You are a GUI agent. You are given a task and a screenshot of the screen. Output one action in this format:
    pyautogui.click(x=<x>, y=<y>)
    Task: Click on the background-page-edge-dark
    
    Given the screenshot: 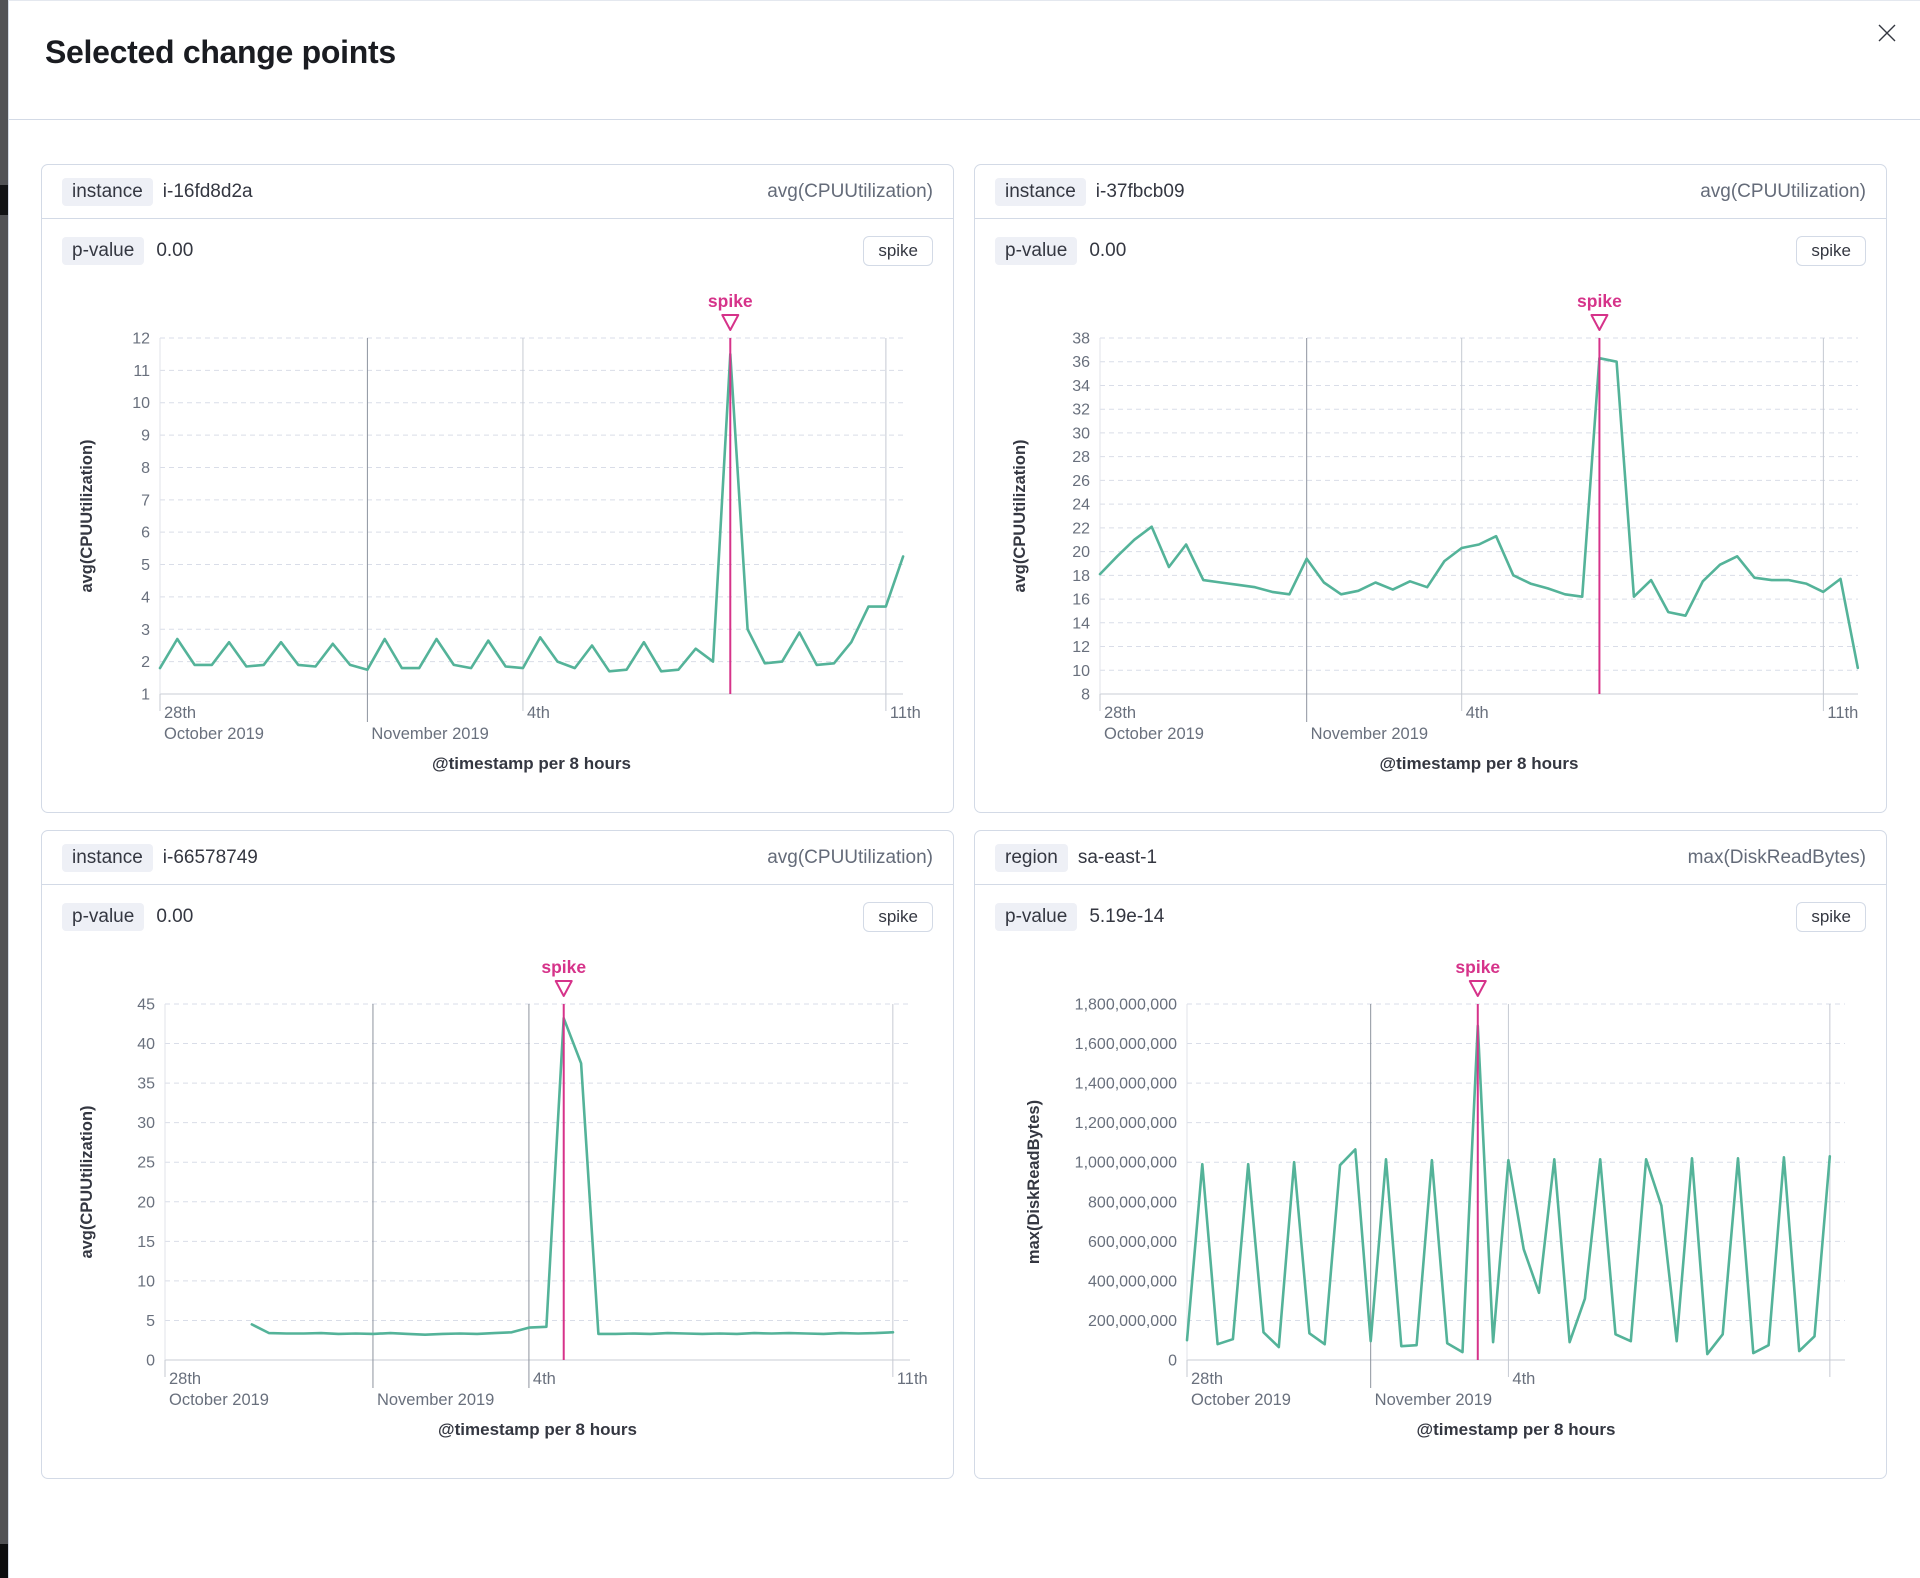 What is the action you would take?
    pyautogui.click(x=4, y=200)
    